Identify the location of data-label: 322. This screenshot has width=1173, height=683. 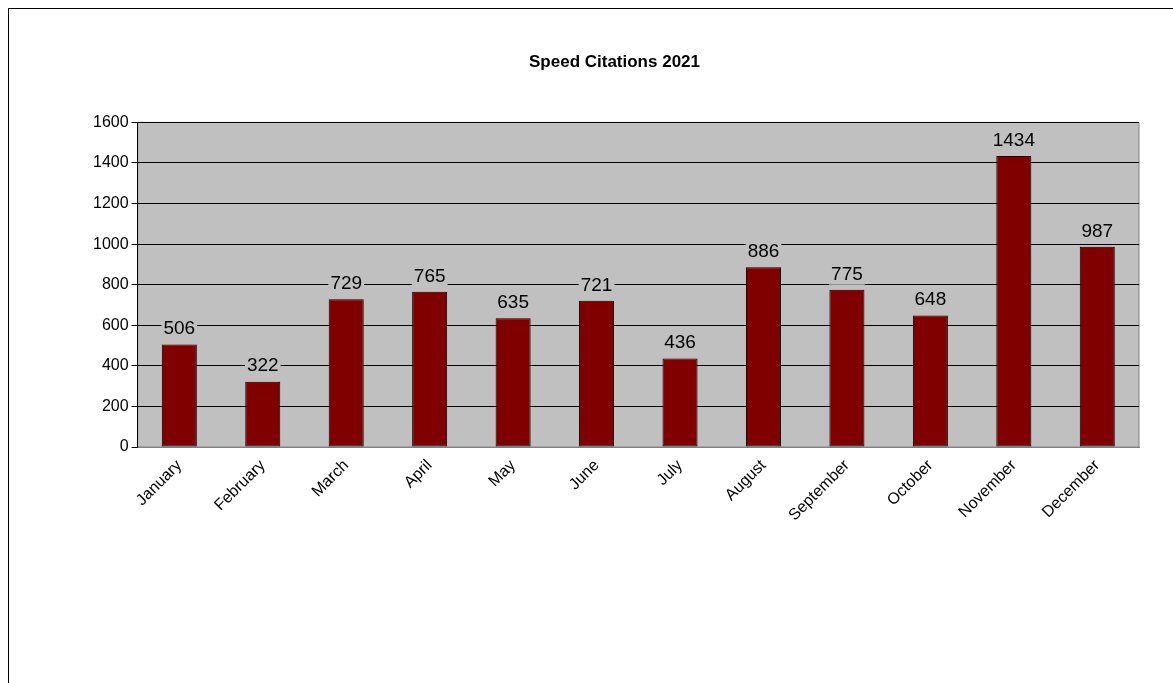
(262, 365).